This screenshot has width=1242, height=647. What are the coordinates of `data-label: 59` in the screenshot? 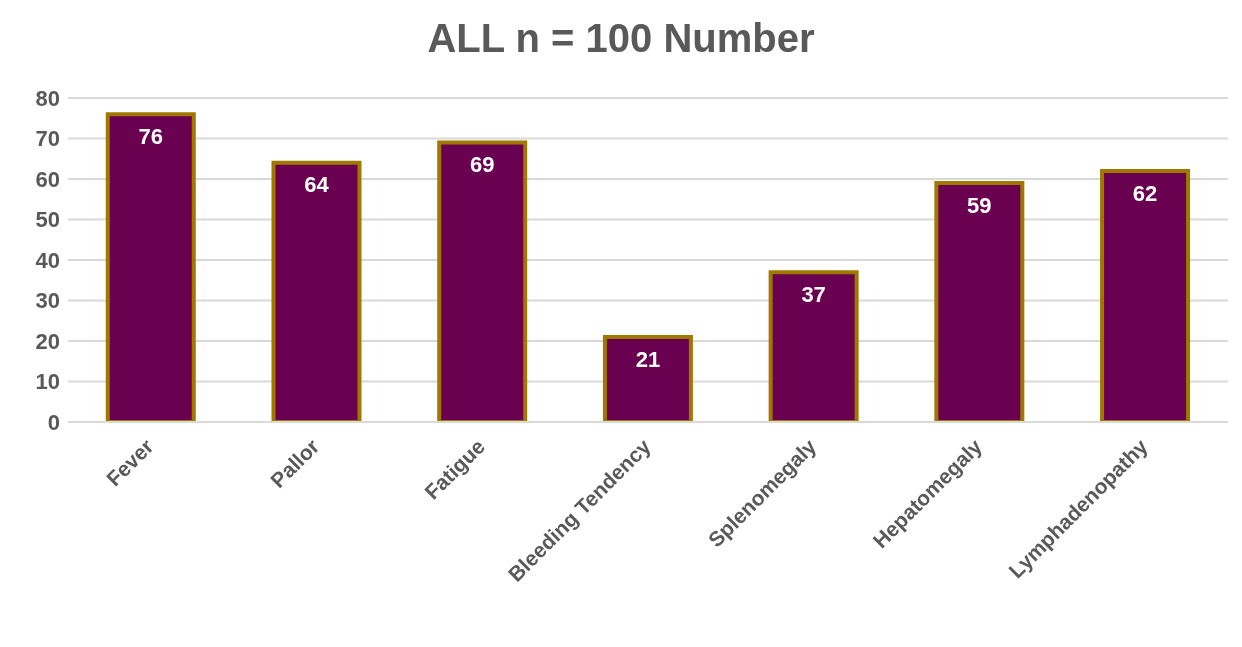 It's located at (979, 205).